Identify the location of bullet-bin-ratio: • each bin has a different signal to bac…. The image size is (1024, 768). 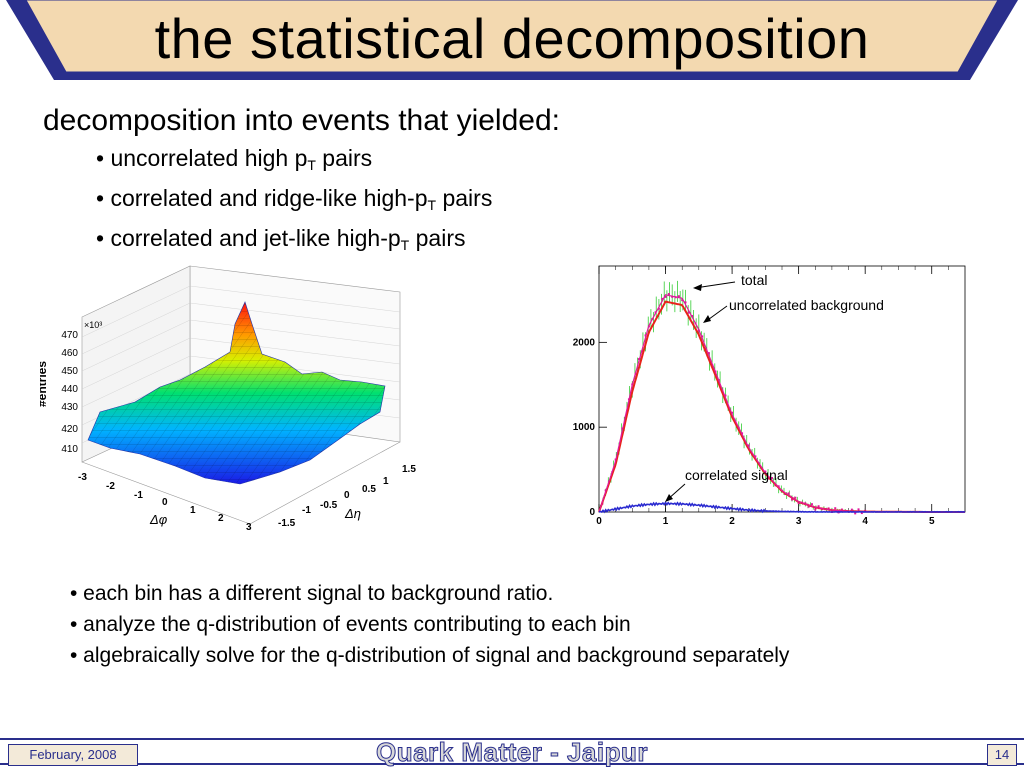
(312, 593).